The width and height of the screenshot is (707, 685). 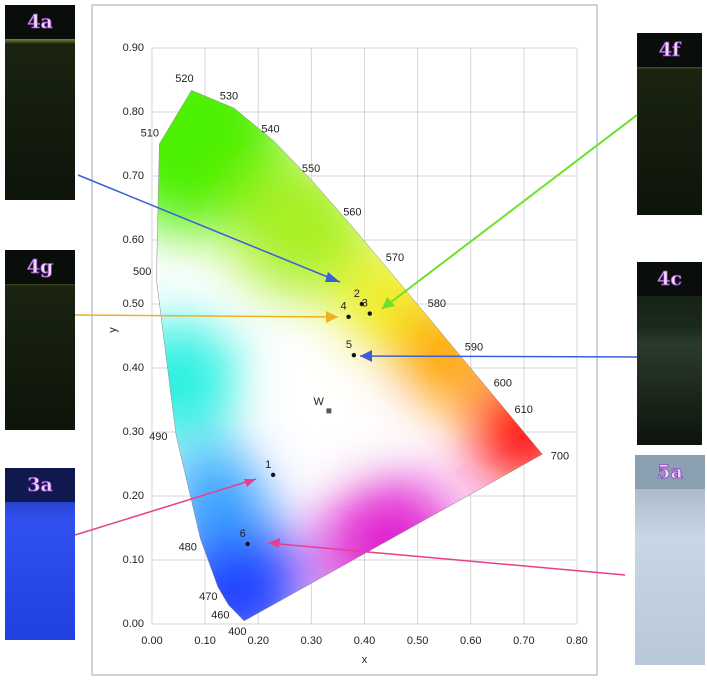 What do you see at coordinates (184, 79) in the screenshot?
I see `wavelength-label: 520` at bounding box center [184, 79].